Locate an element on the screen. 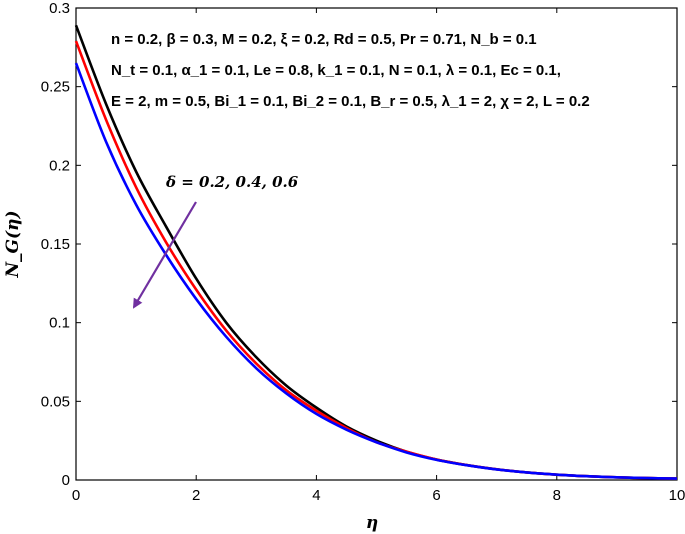  delta-annotation: δ = 0.2, 0.4, 0.6 is located at coordinates (232, 182).